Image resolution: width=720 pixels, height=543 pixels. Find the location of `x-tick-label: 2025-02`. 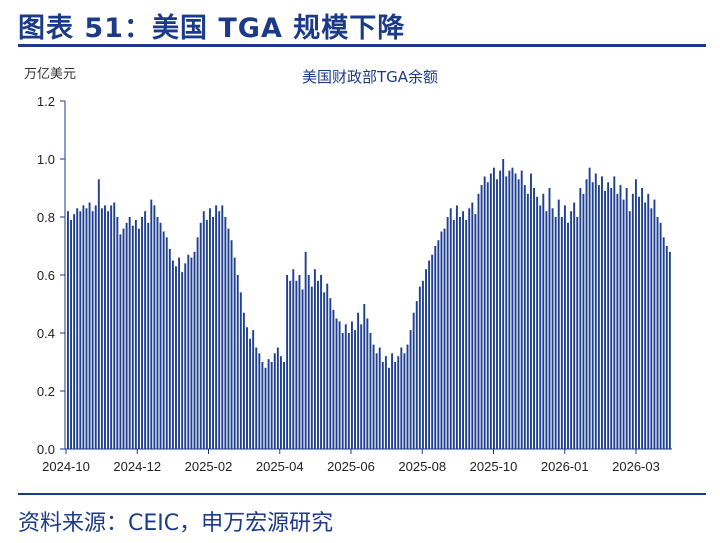

x-tick-label: 2025-02 is located at coordinates (209, 466).